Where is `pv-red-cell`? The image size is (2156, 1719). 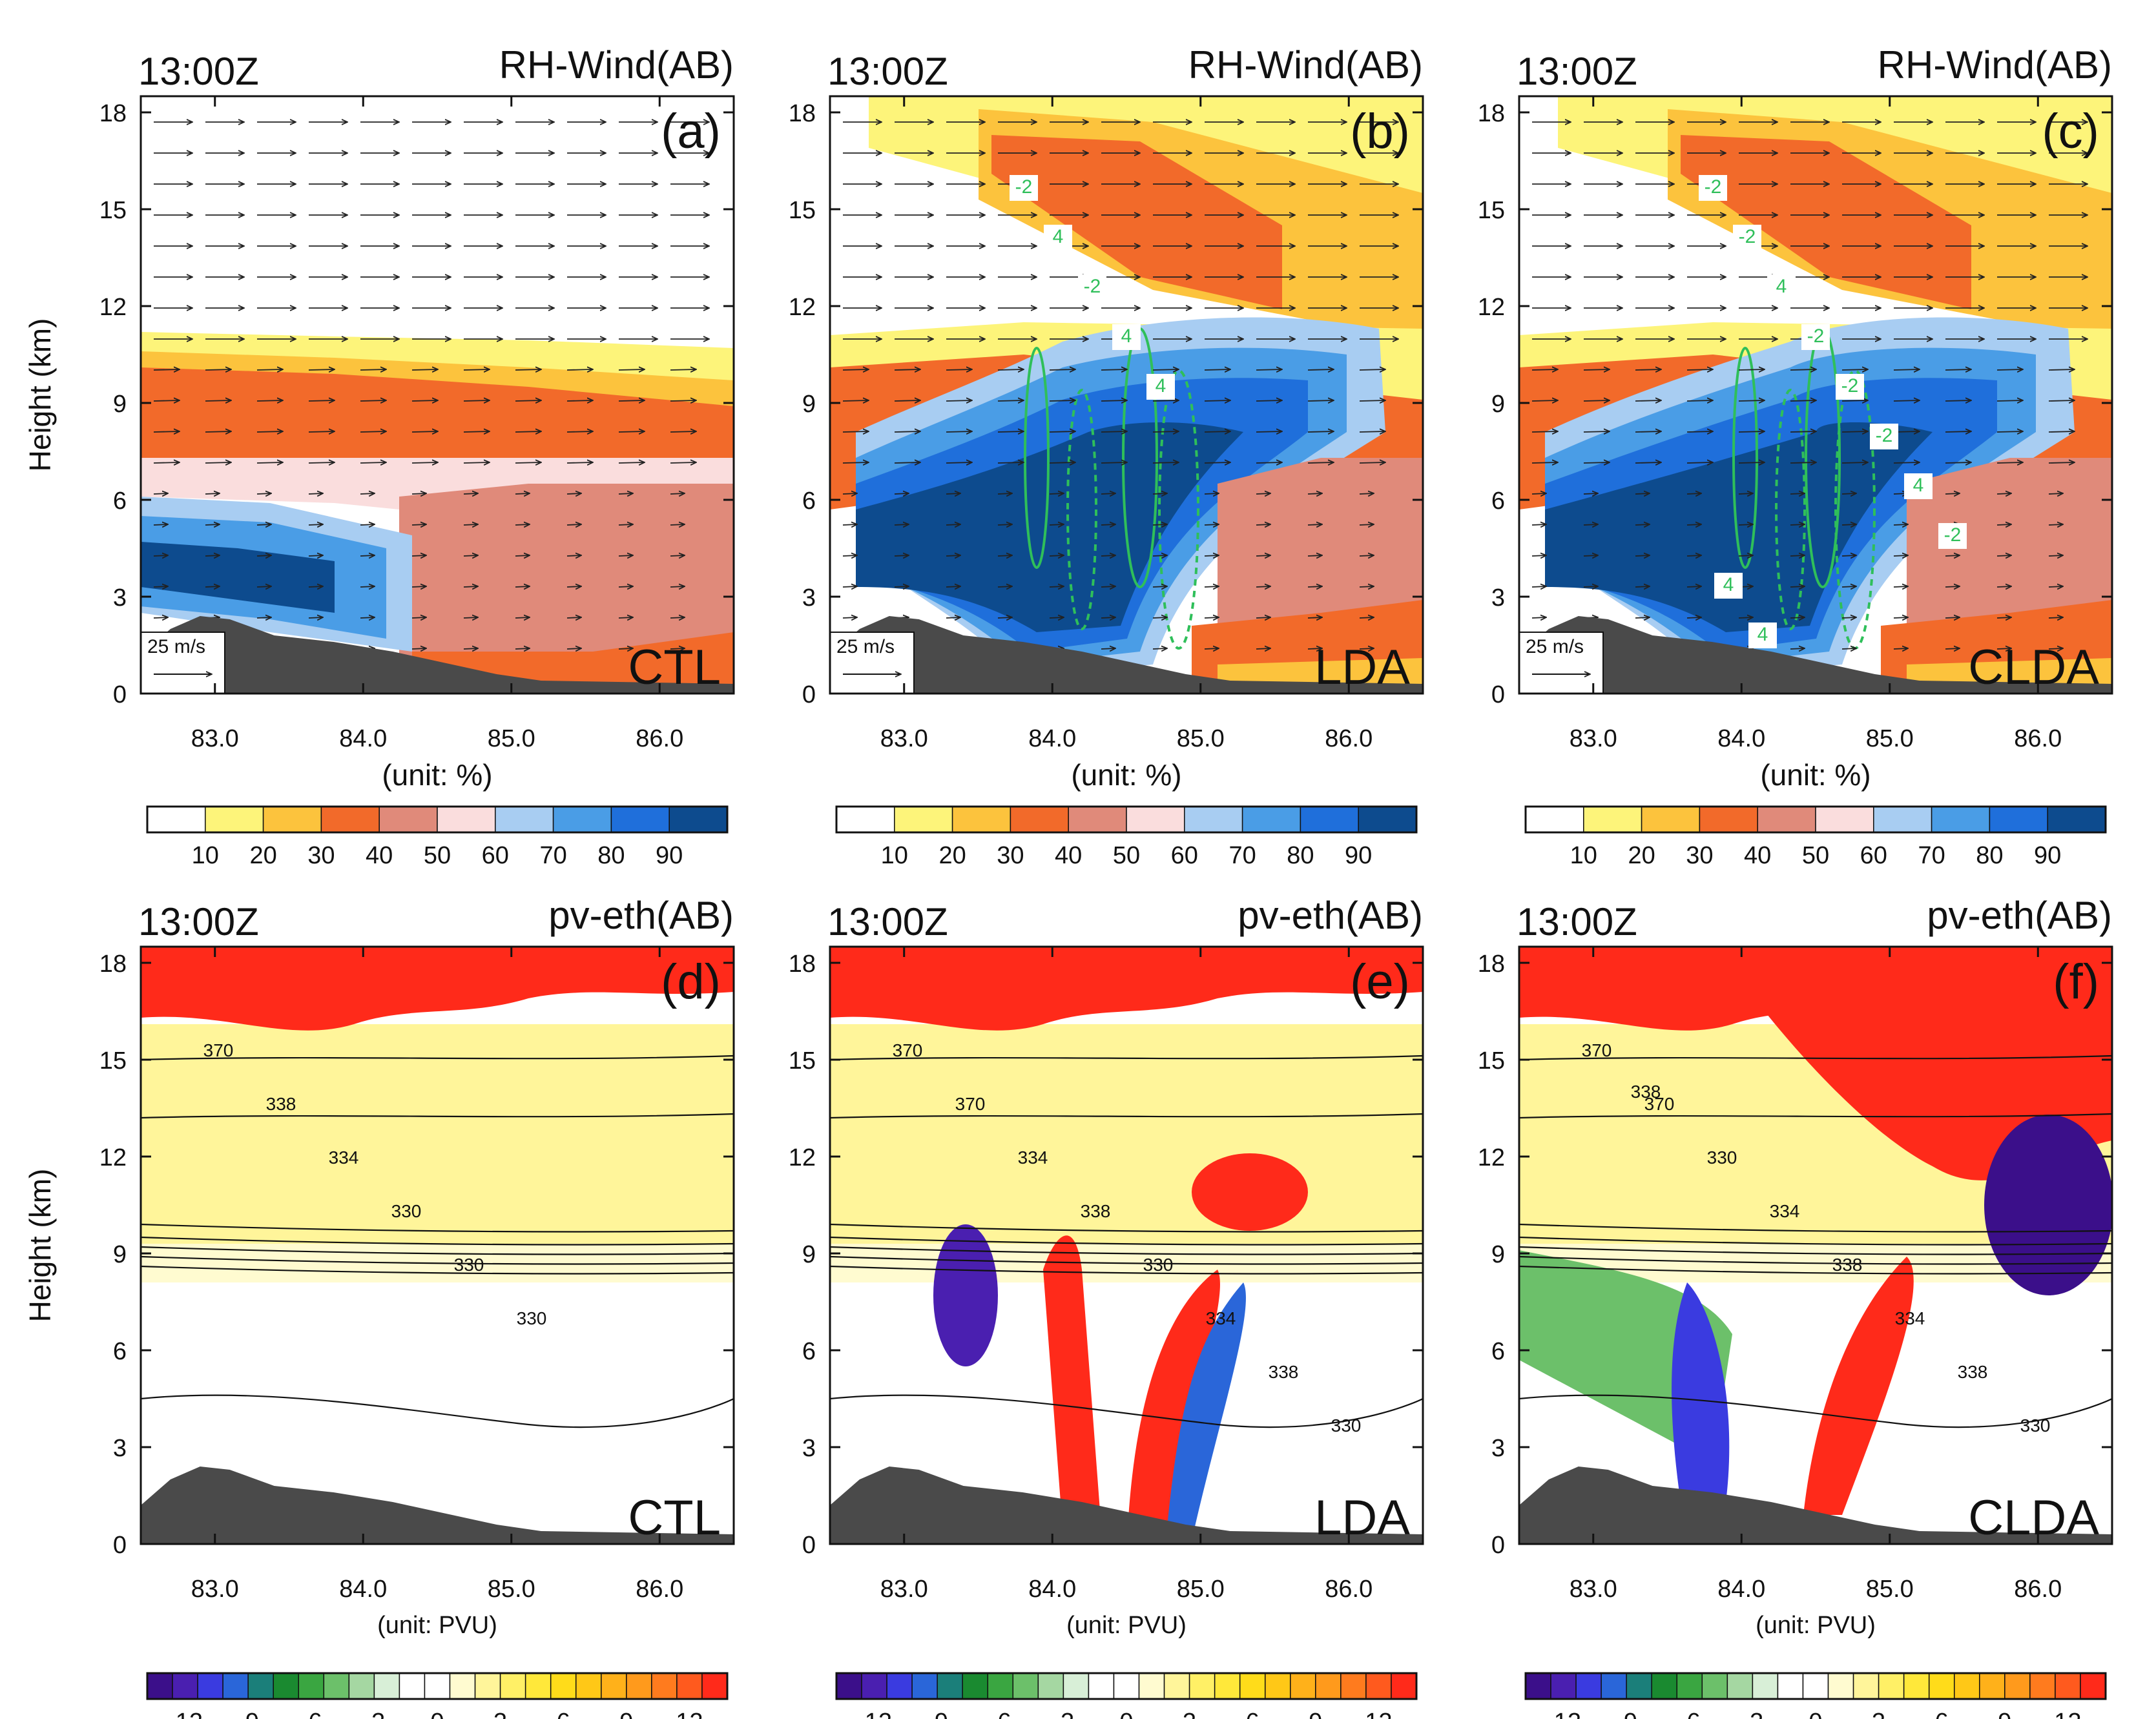 pv-red-cell is located at coordinates (1250, 1192).